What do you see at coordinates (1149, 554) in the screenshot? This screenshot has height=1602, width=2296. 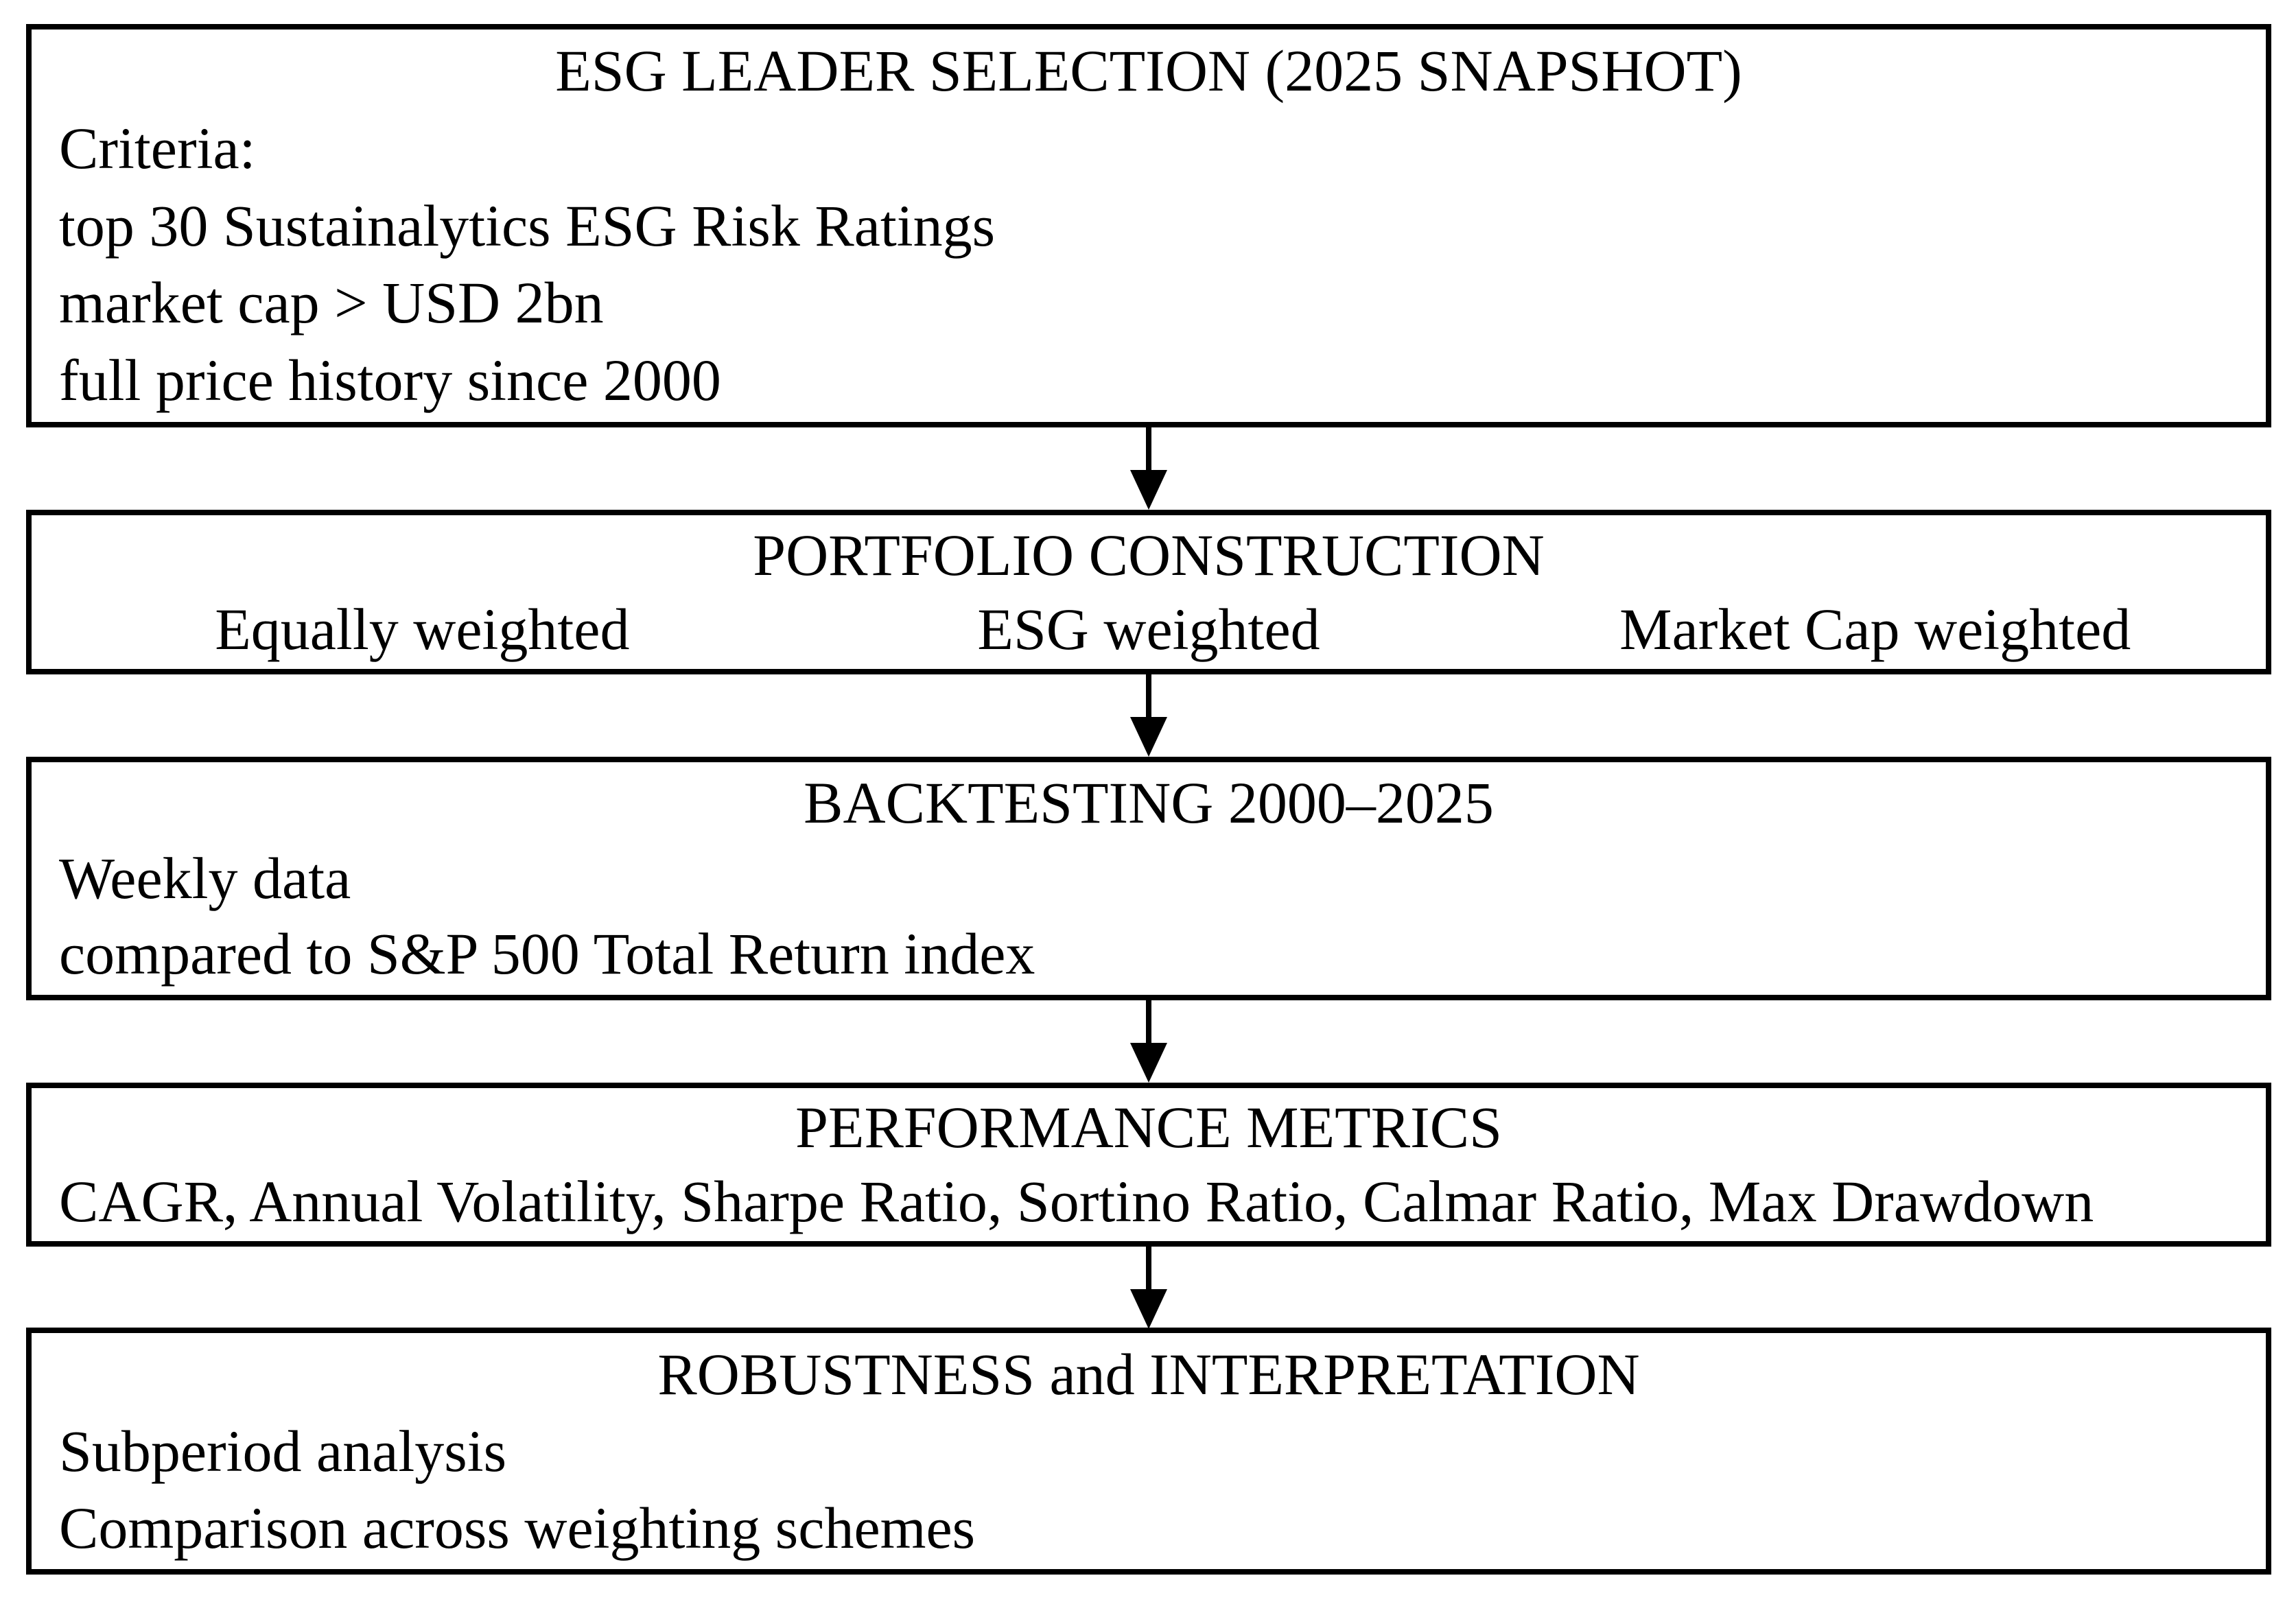 I see `box-title: PORTFOLIO CONSTRUCTION` at bounding box center [1149, 554].